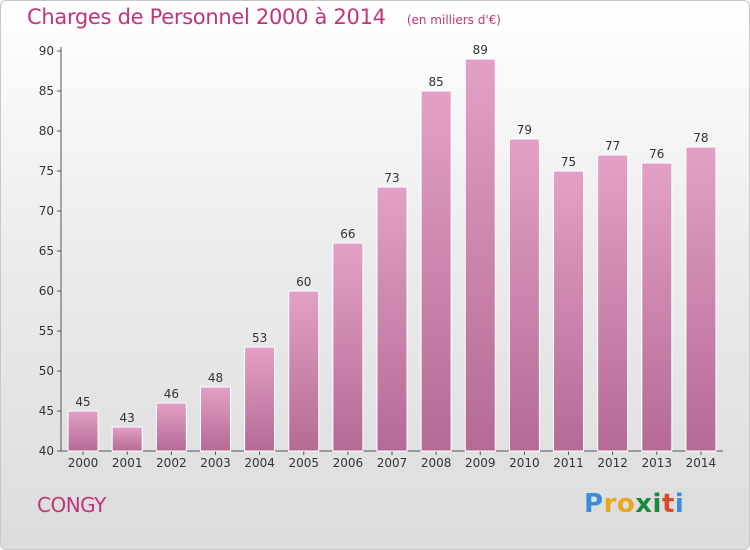  I want to click on chart-subtitle: (en milliers d'€), so click(453, 20).